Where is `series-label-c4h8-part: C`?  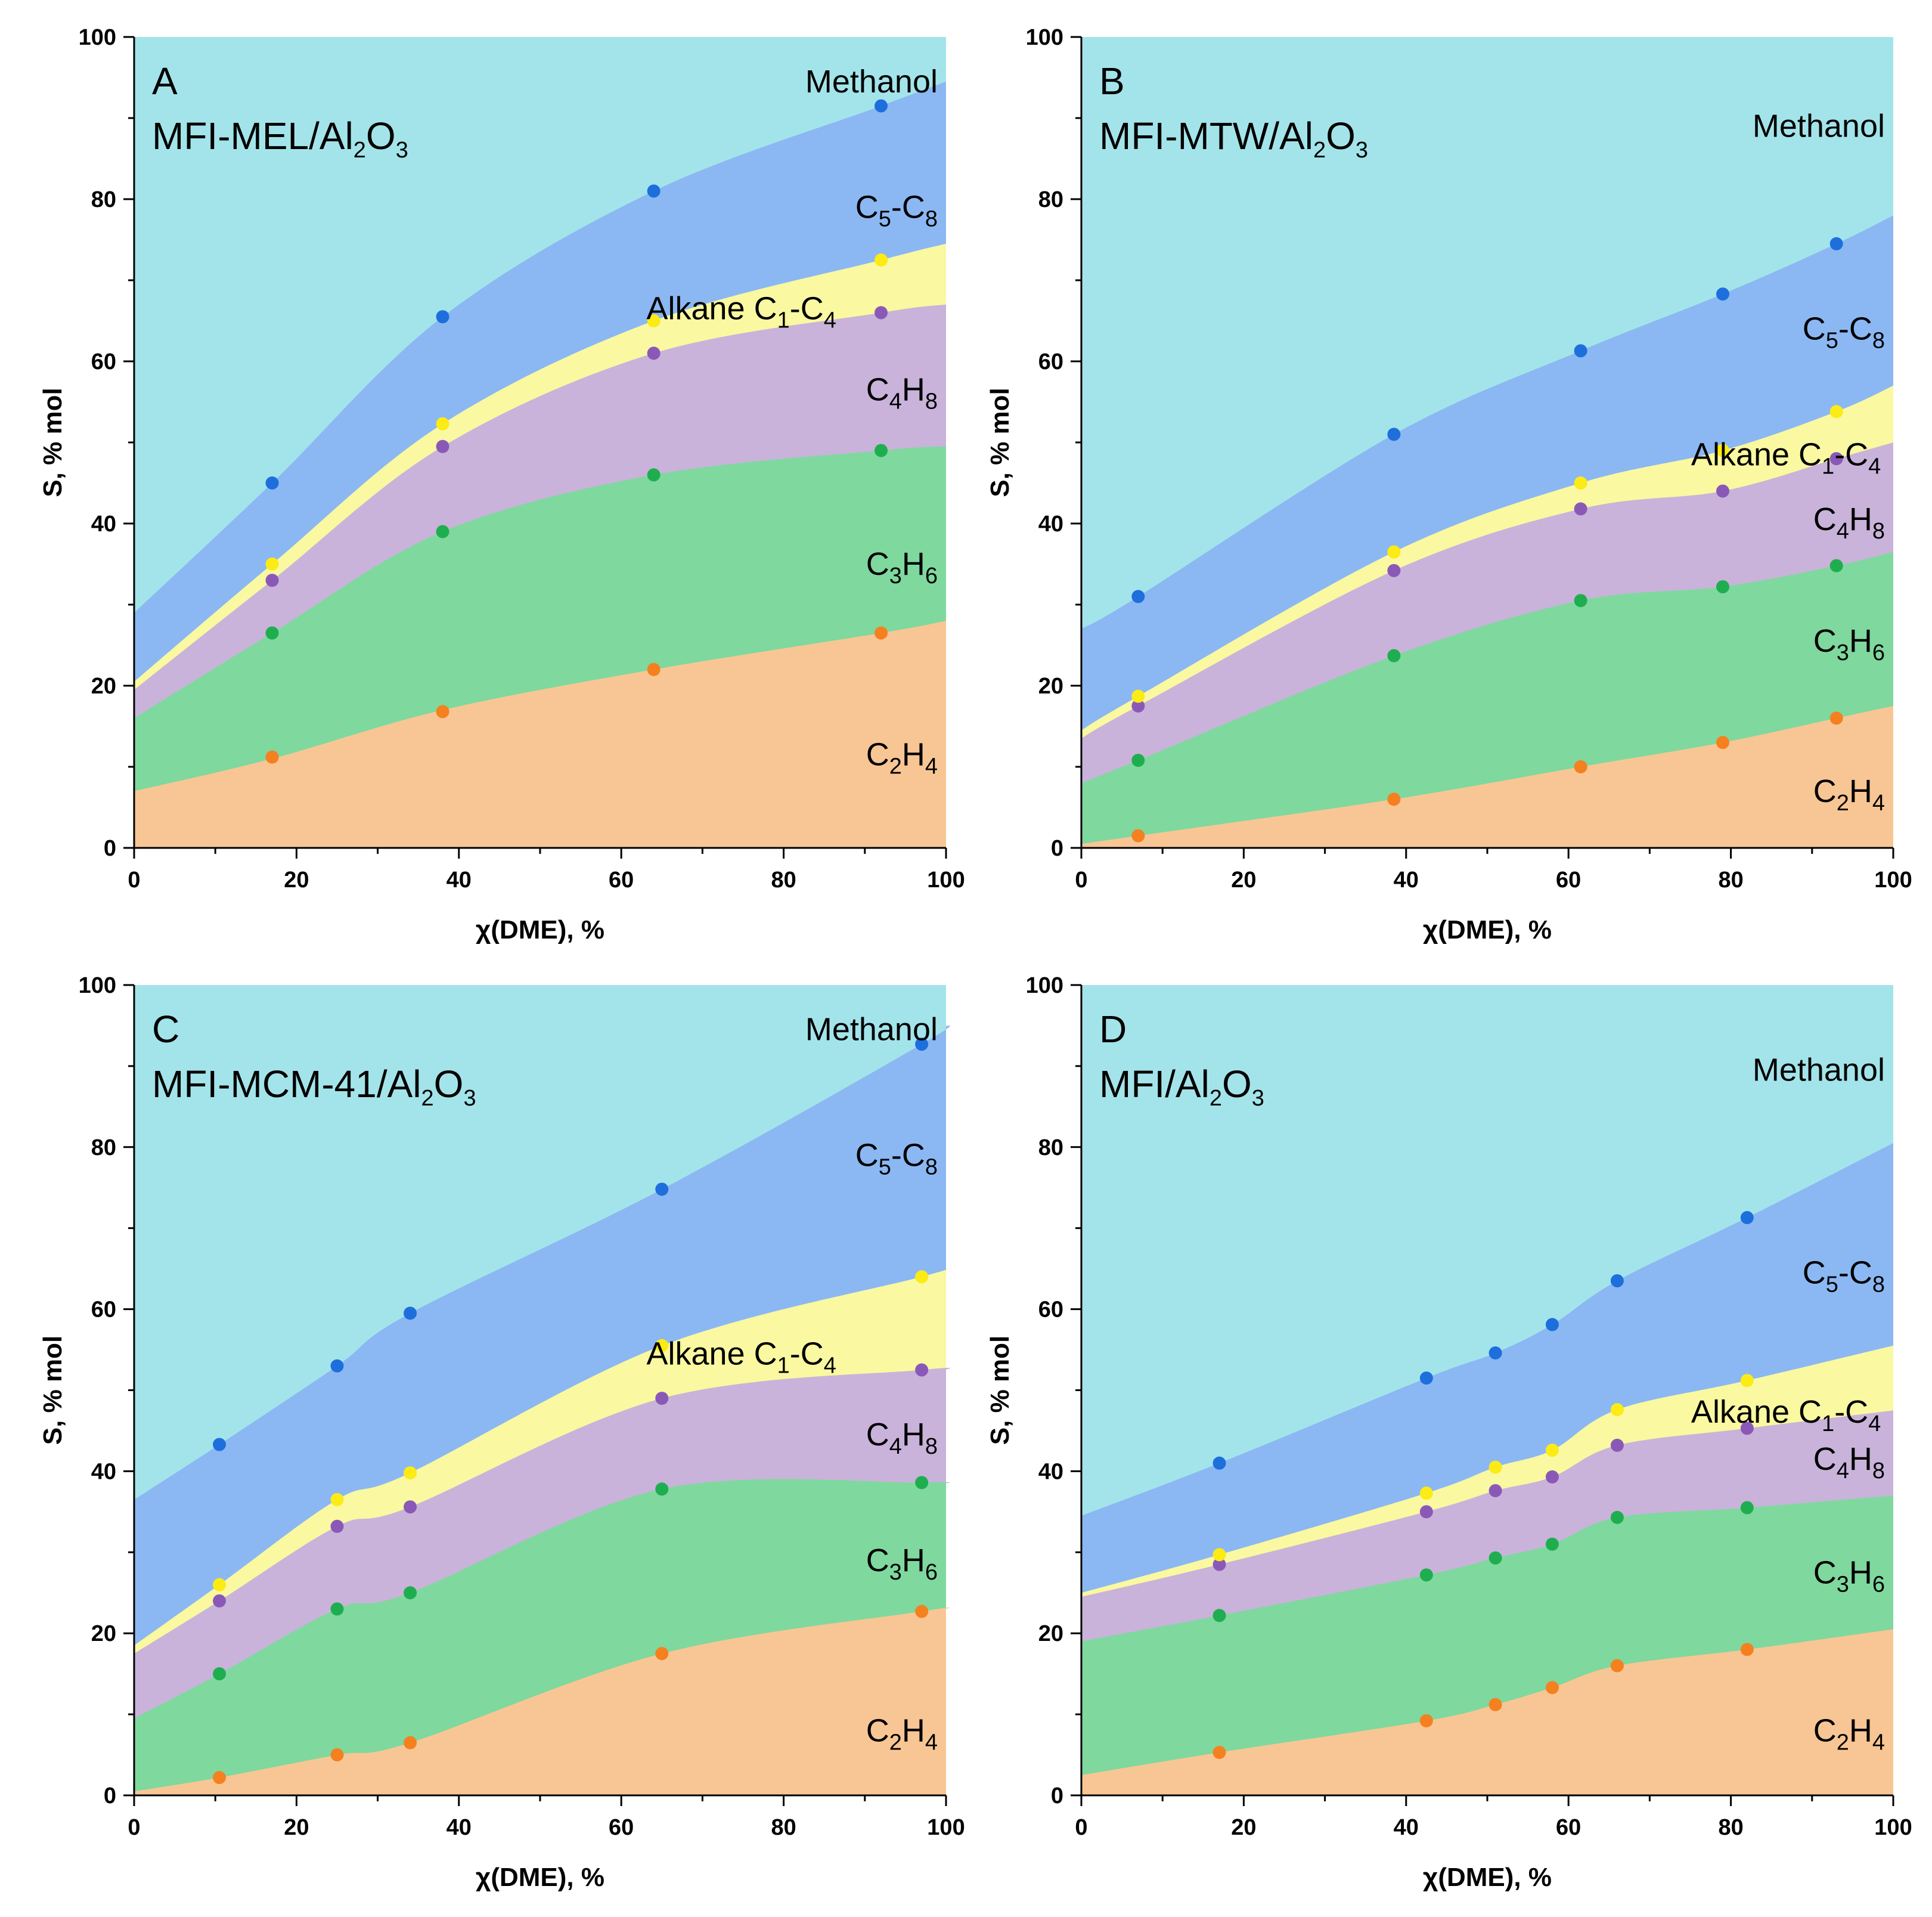 series-label-c4h8-part: C is located at coordinates (1825, 1459).